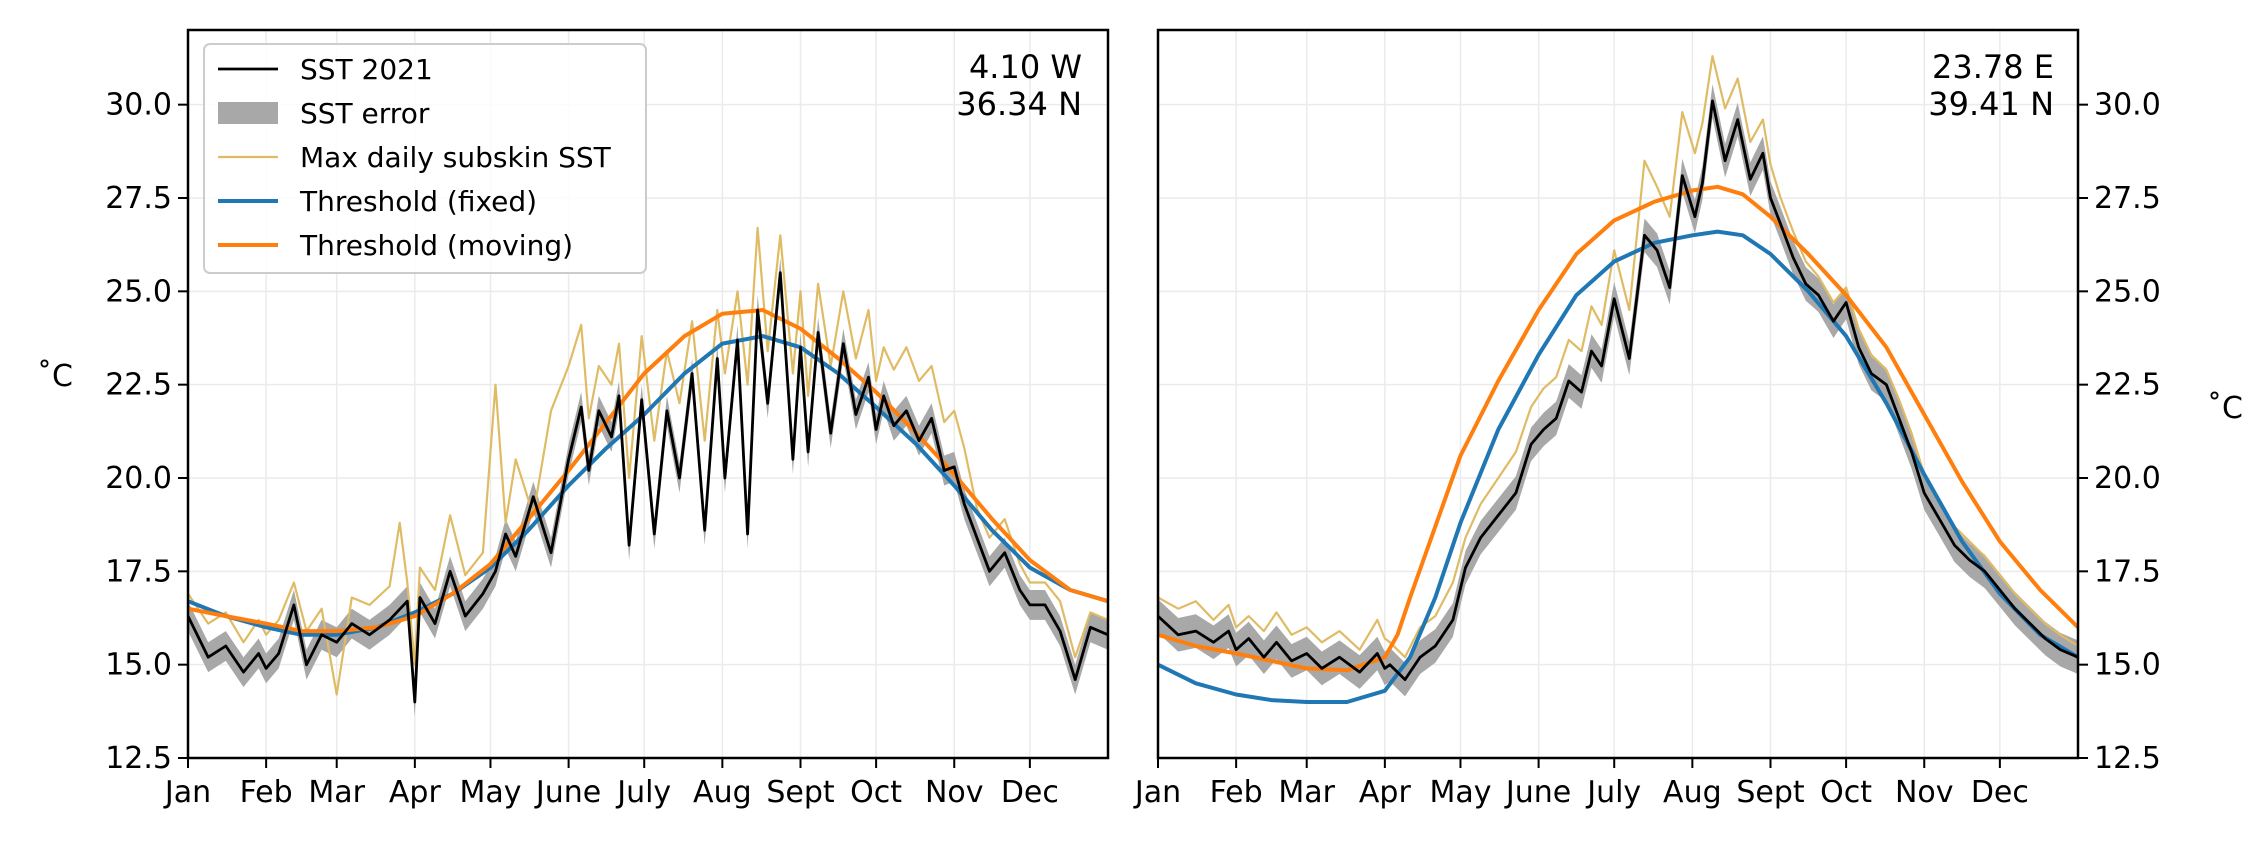 This screenshot has height=844, width=2259. Describe the element at coordinates (55, 376) in the screenshot. I see `left-y-axis-label: ˚C` at that location.